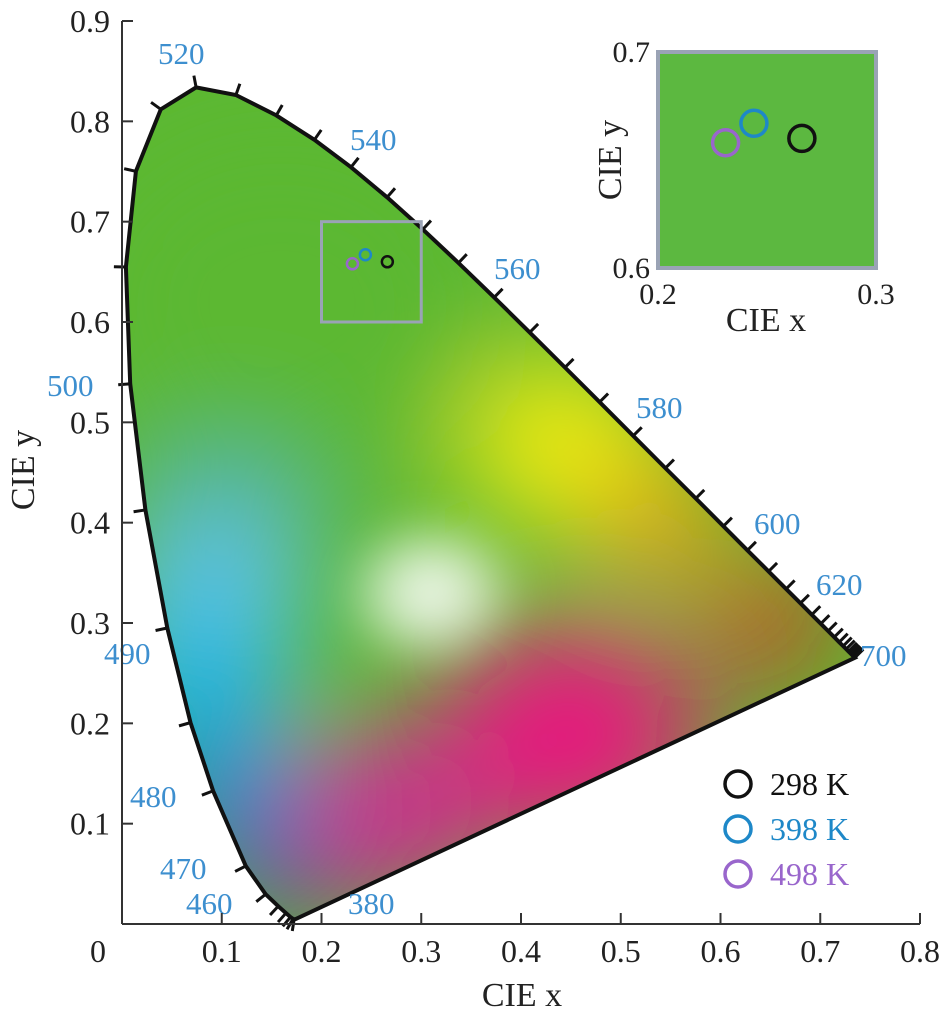 Image resolution: width=943 pixels, height=1021 pixels. I want to click on inset-y-axis-title: CIE y, so click(610, 160).